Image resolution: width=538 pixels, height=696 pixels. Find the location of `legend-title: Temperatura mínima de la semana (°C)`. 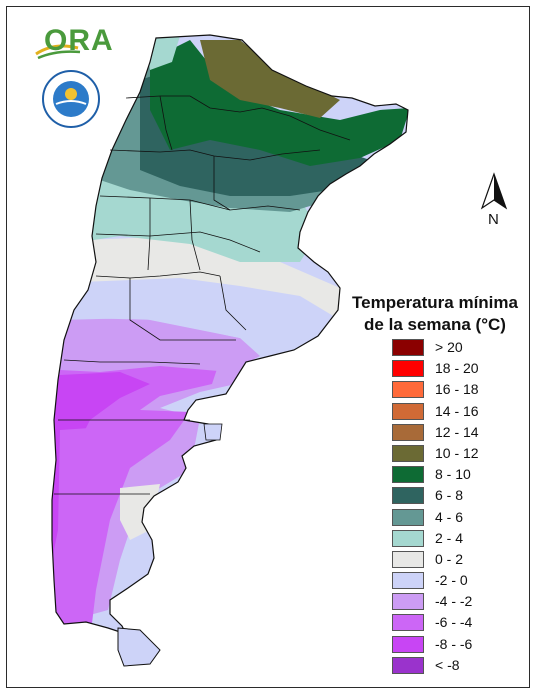

legend-title: Temperatura mínima de la semana (°C) is located at coordinates (435, 314).